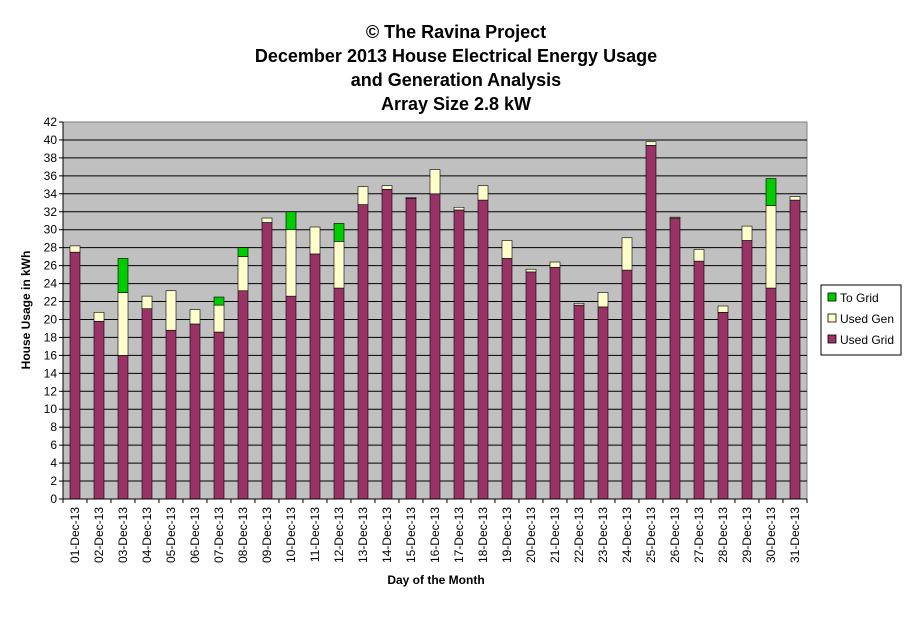  I want to click on y-tick-label: 16, so click(51, 355).